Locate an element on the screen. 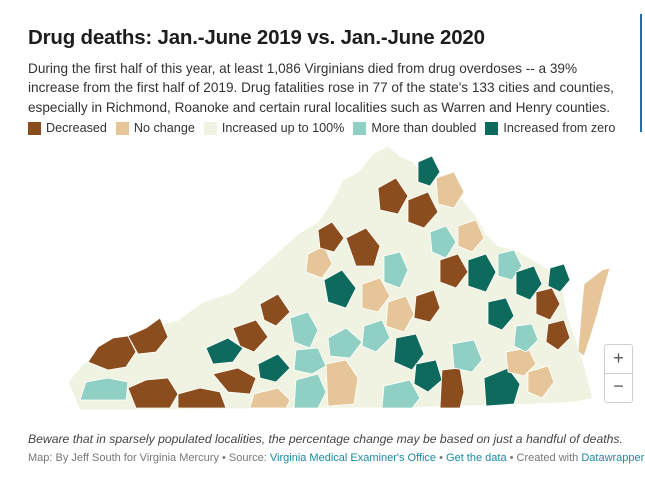 This screenshot has width=645, height=483. source-link: Virginia Medical Examiner's Office is located at coordinates (353, 458).